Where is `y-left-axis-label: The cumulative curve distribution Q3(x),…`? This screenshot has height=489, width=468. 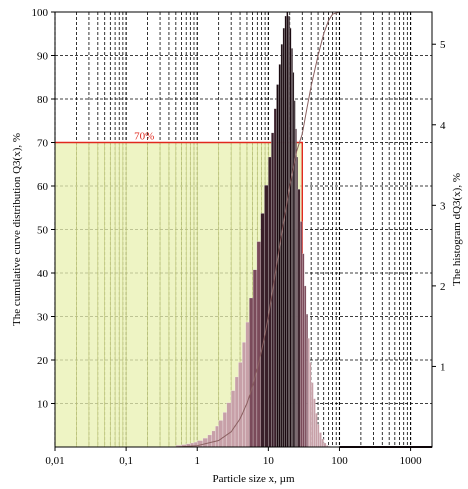
y-left-axis-label: The cumulative curve distribution Q3(x),… is located at coordinates (17, 229).